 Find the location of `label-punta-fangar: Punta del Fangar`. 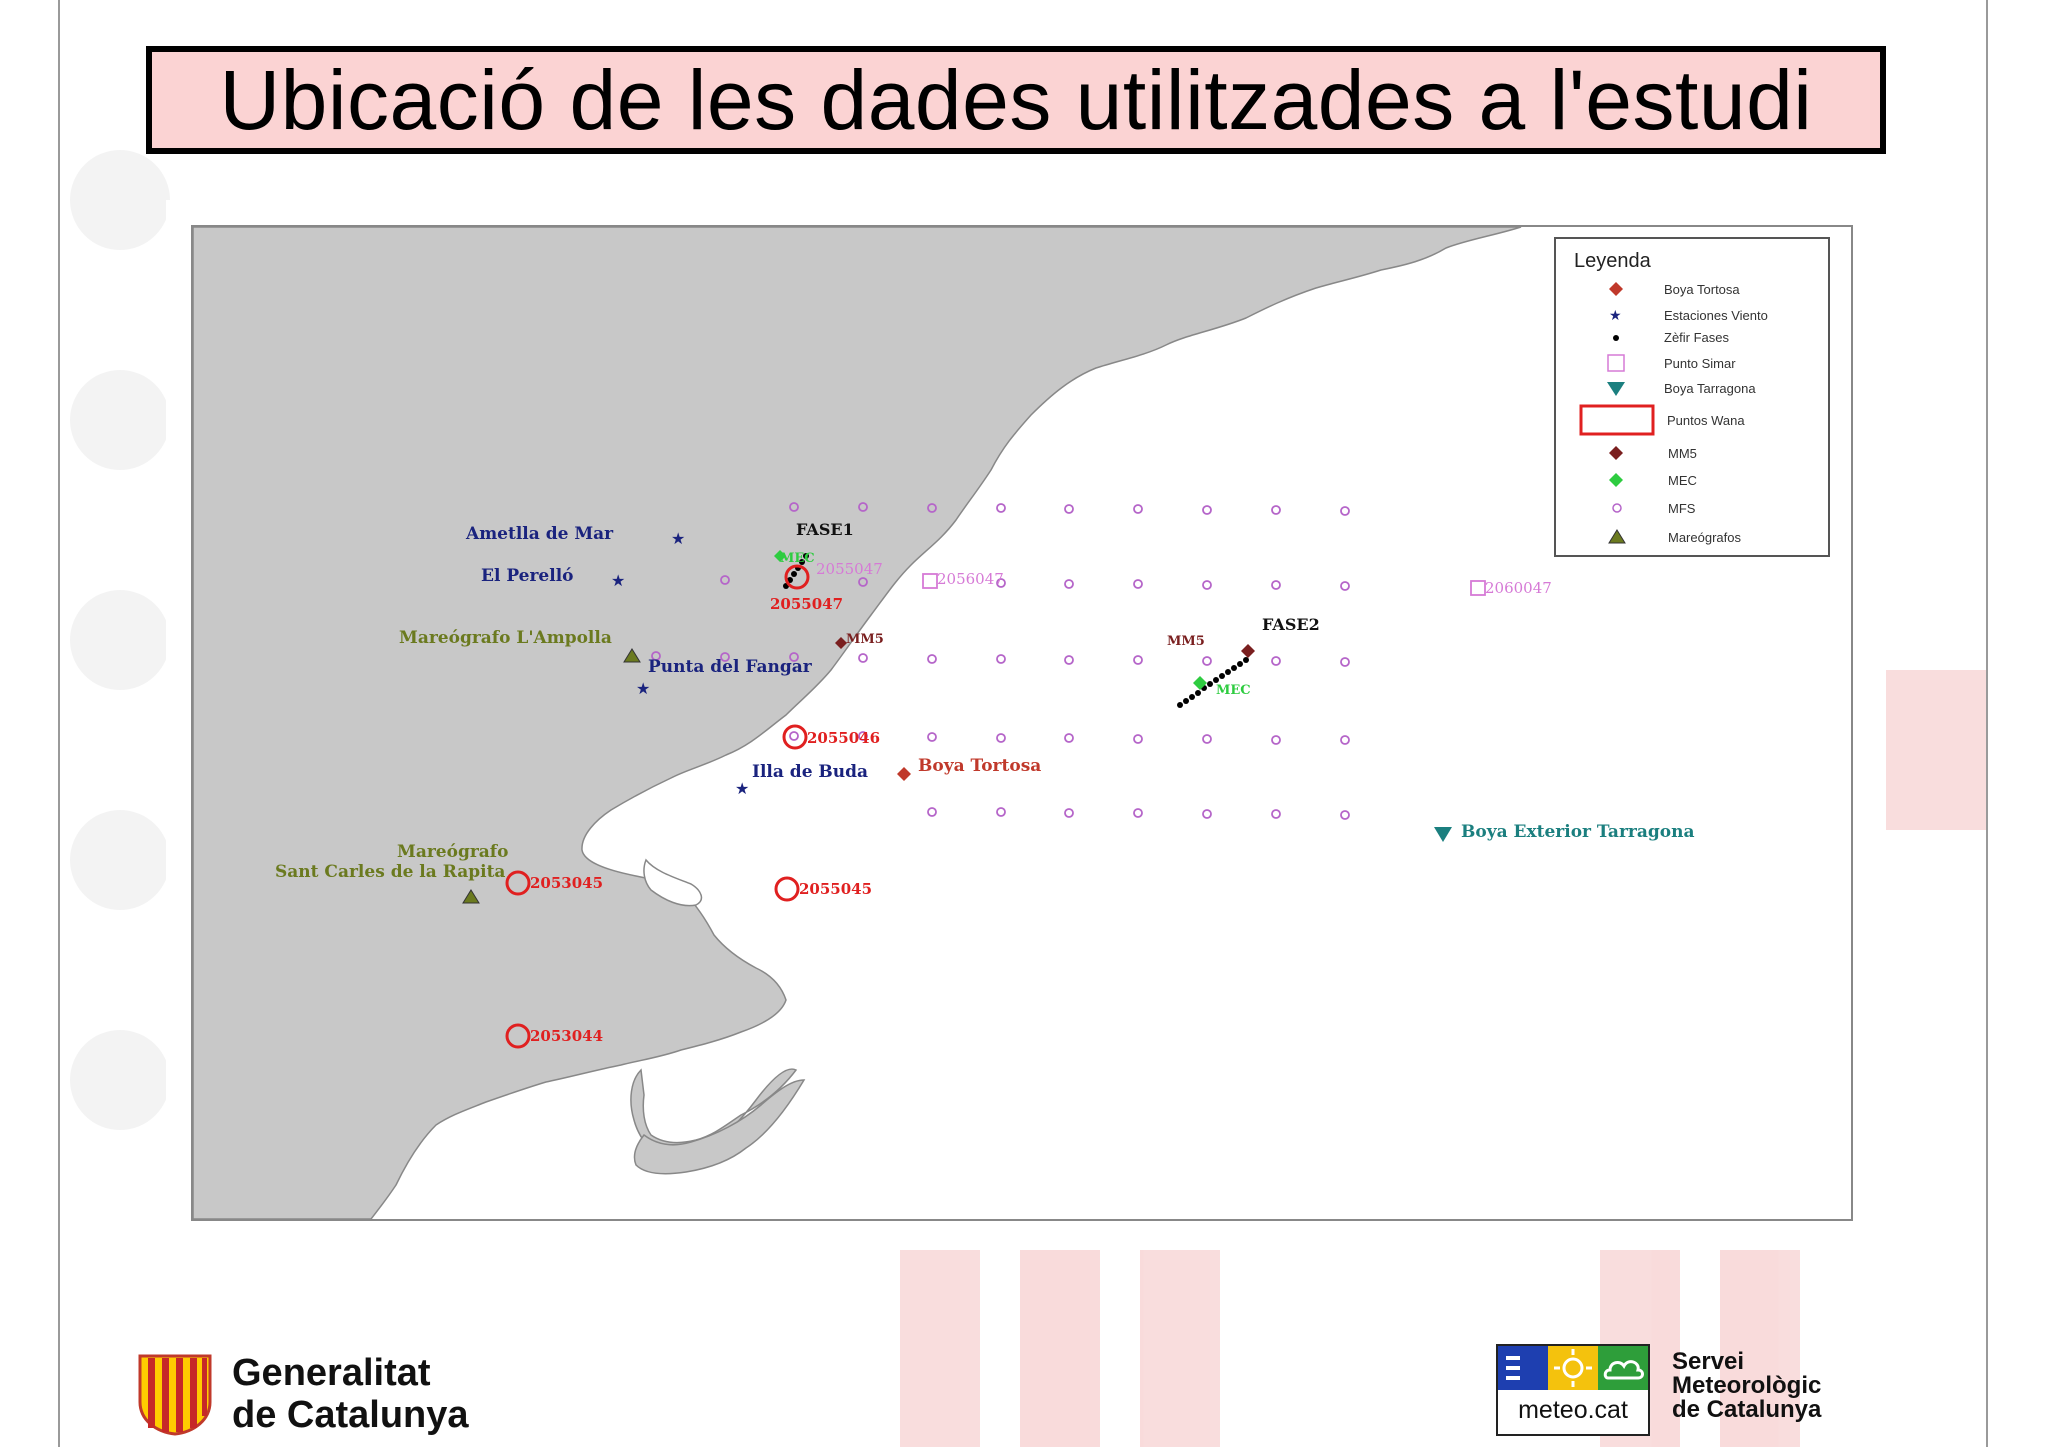

label-punta-fangar: Punta del Fangar is located at coordinates (730, 667).